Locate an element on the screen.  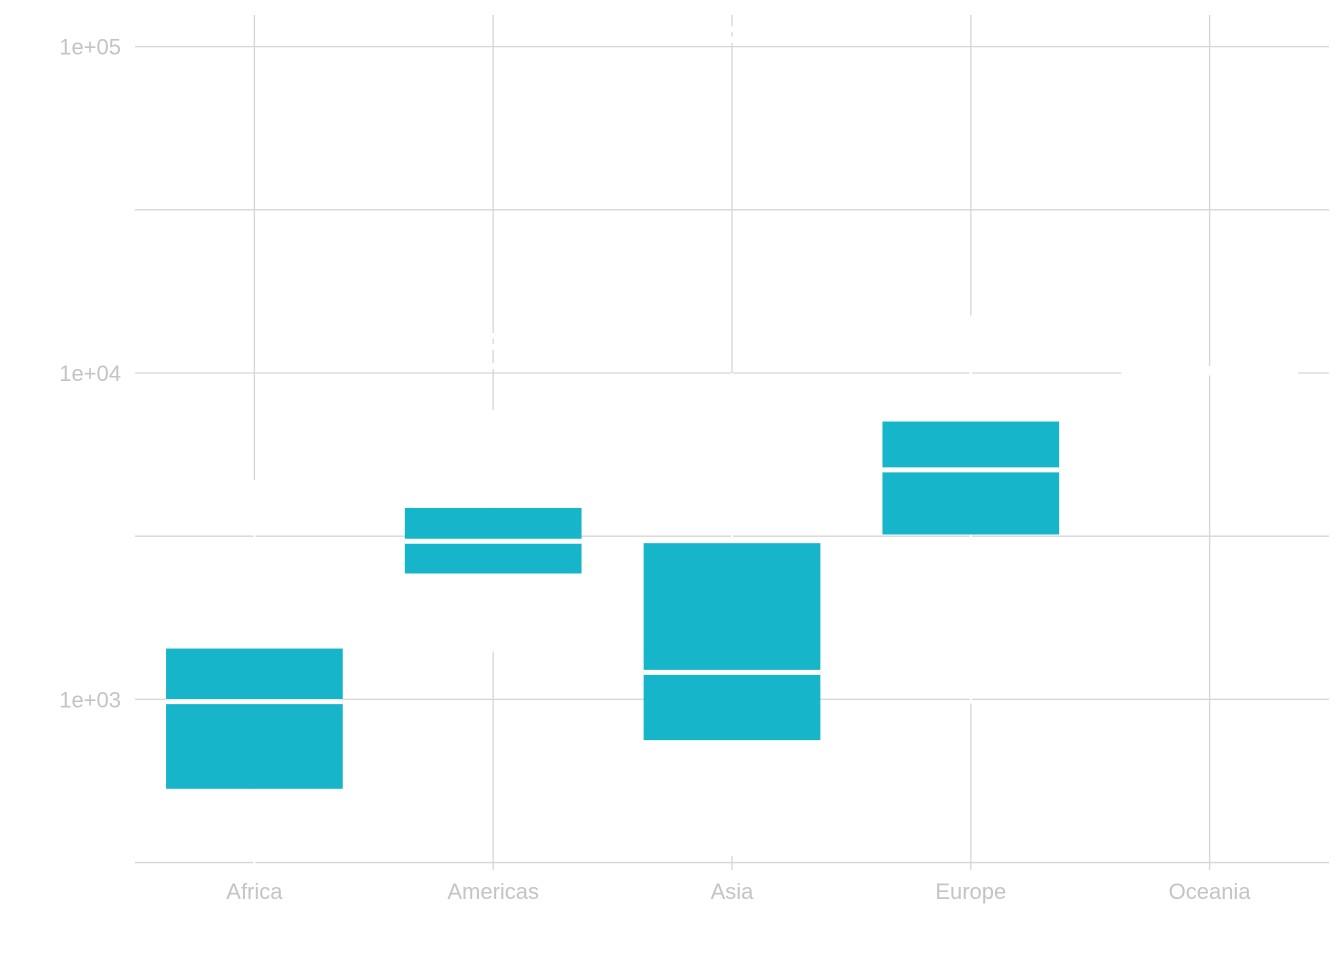
box-asia is located at coordinates (732, 614).